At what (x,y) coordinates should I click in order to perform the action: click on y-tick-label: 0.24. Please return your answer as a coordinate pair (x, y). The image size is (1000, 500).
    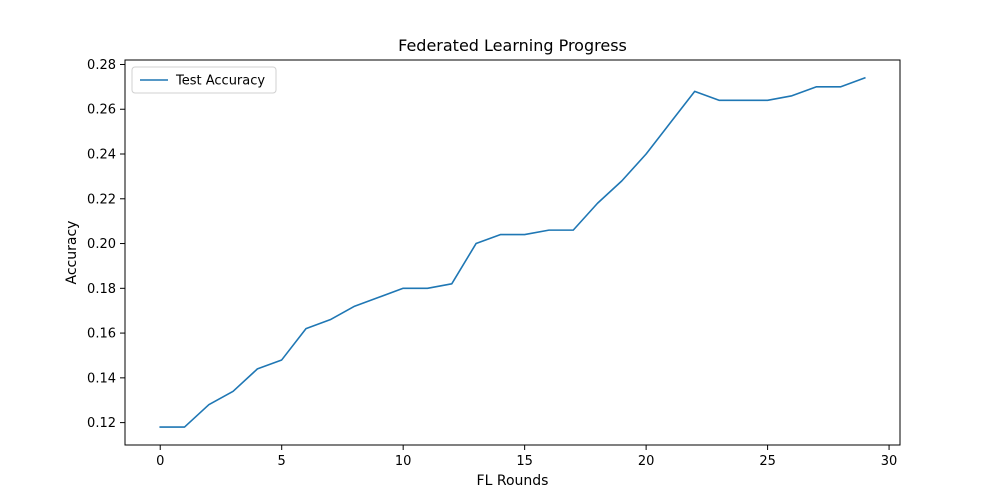
    Looking at the image, I should click on (101, 155).